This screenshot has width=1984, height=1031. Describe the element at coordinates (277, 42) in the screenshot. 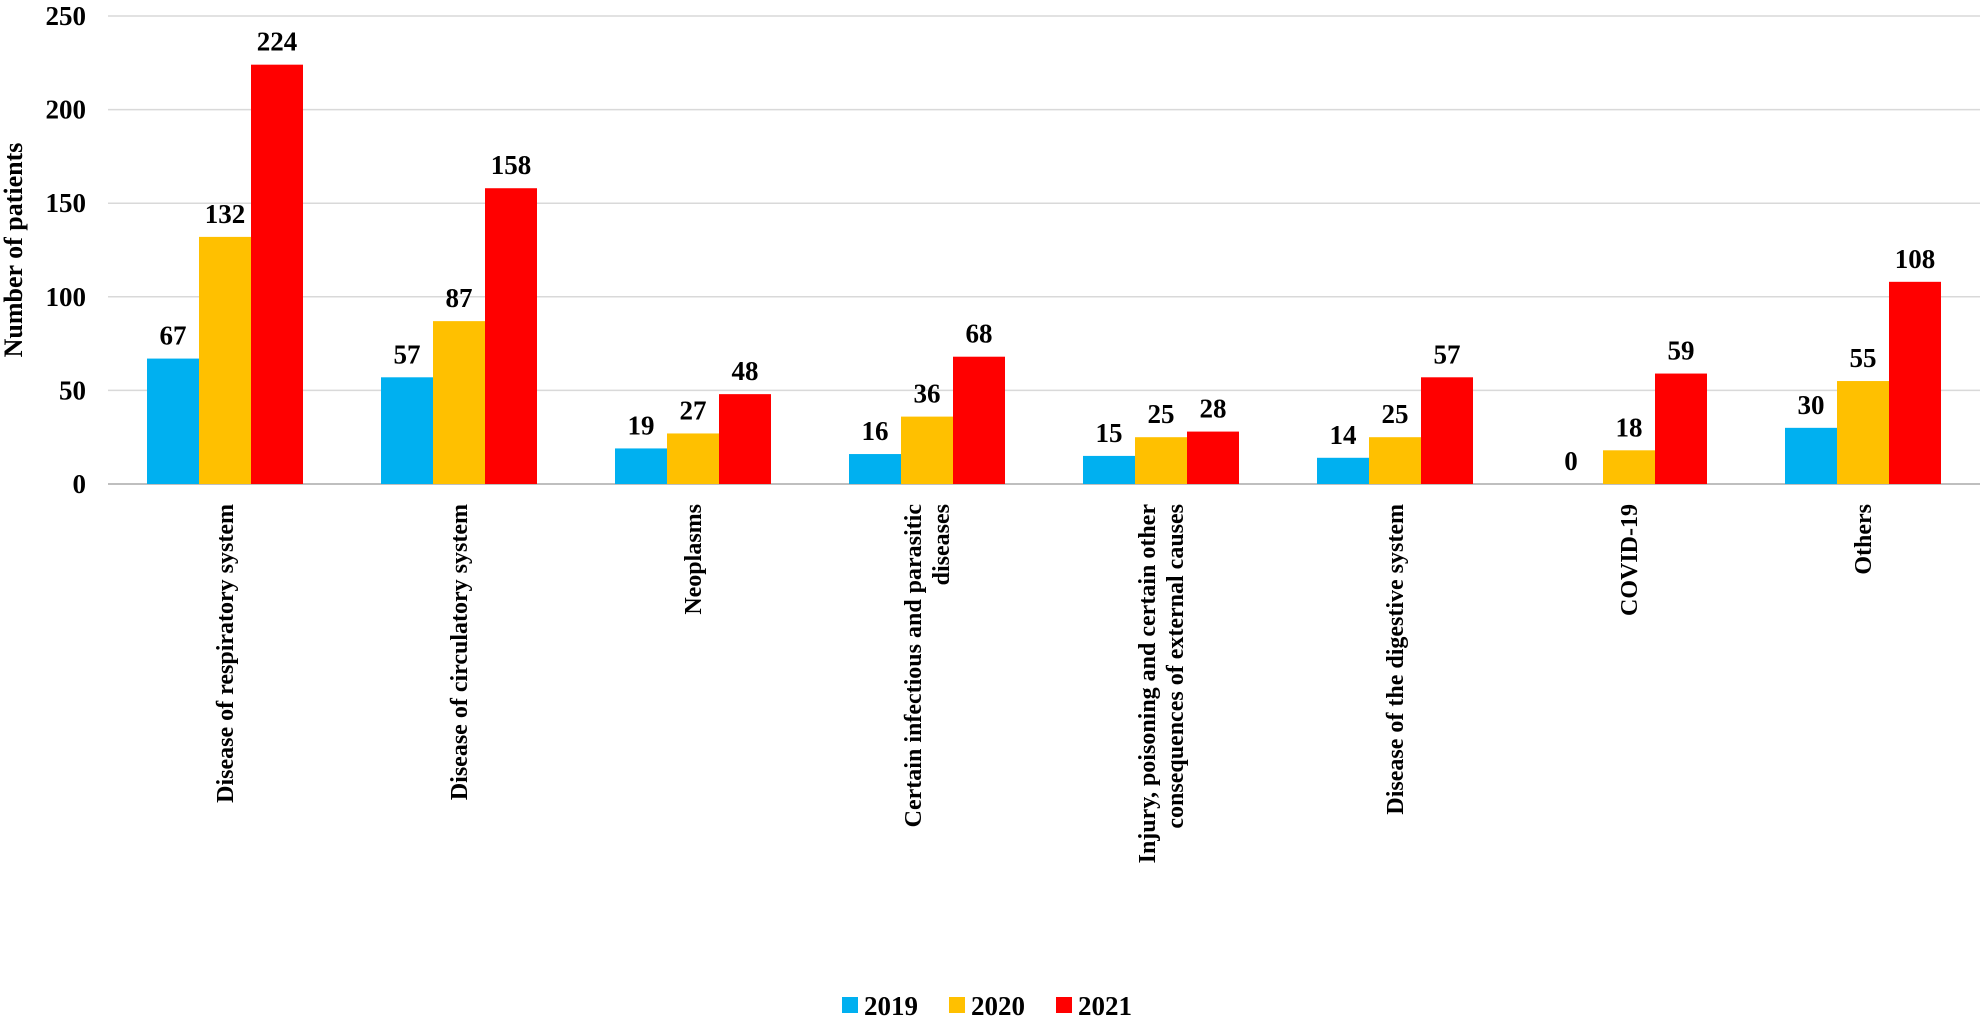

I see `data-label-2021-0: 224` at that location.